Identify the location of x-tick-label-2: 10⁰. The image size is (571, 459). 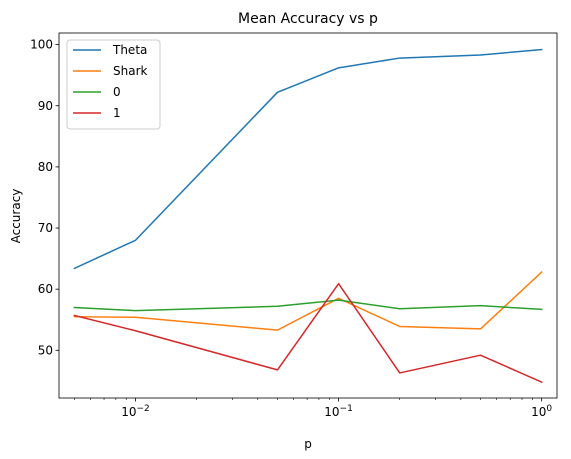
(541, 411).